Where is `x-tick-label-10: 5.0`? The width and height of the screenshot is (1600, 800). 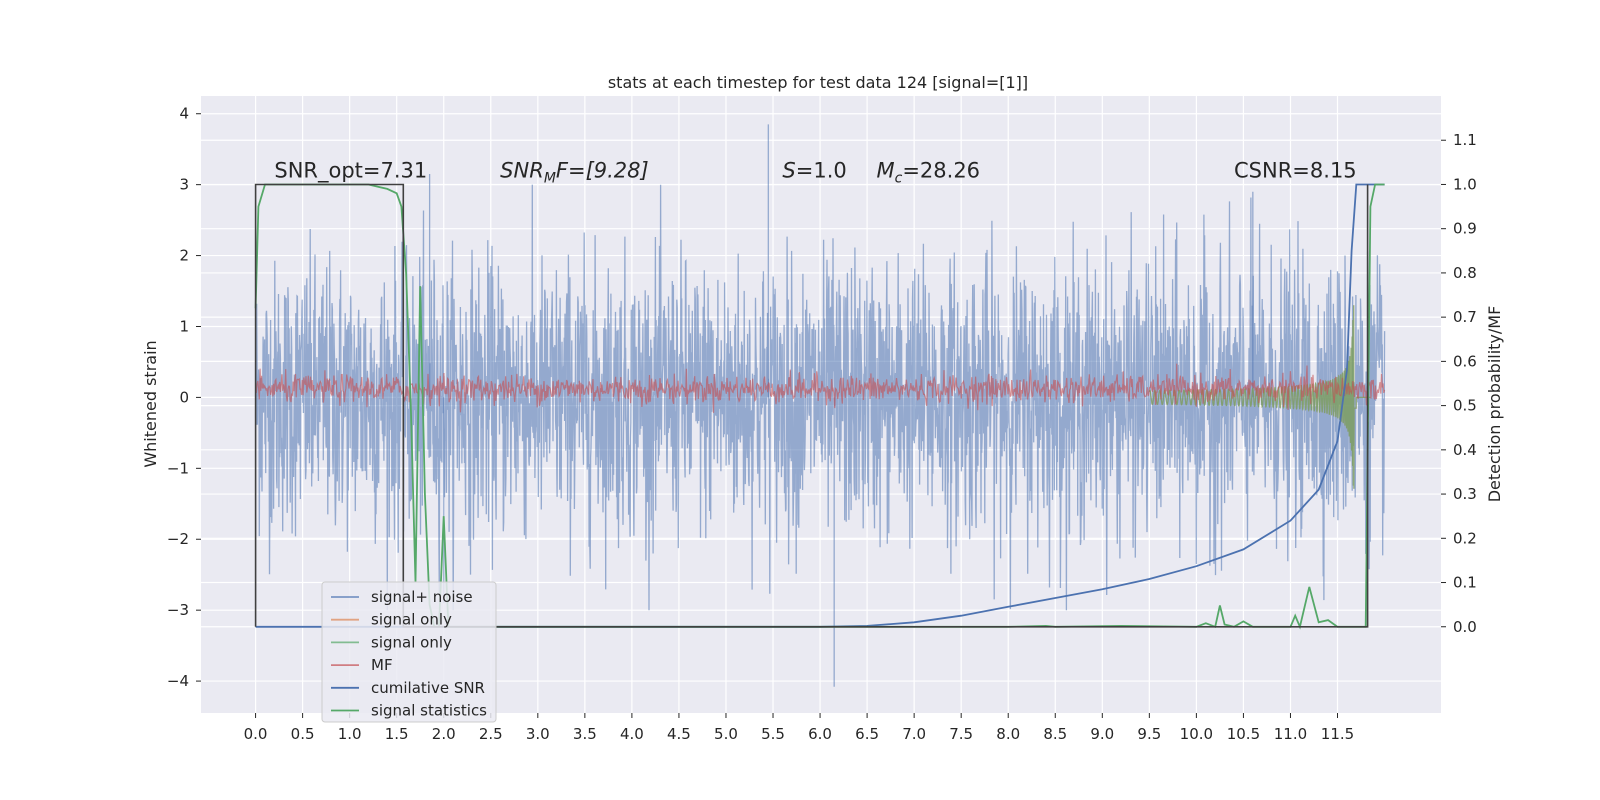 x-tick-label-10: 5.0 is located at coordinates (726, 734).